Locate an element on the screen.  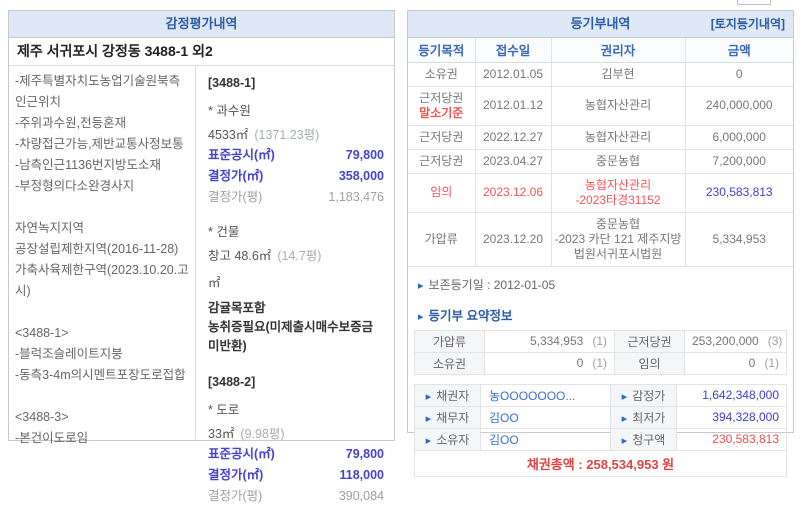
appraisal-panel-title: 감정평가내역 is located at coordinates (201, 23).